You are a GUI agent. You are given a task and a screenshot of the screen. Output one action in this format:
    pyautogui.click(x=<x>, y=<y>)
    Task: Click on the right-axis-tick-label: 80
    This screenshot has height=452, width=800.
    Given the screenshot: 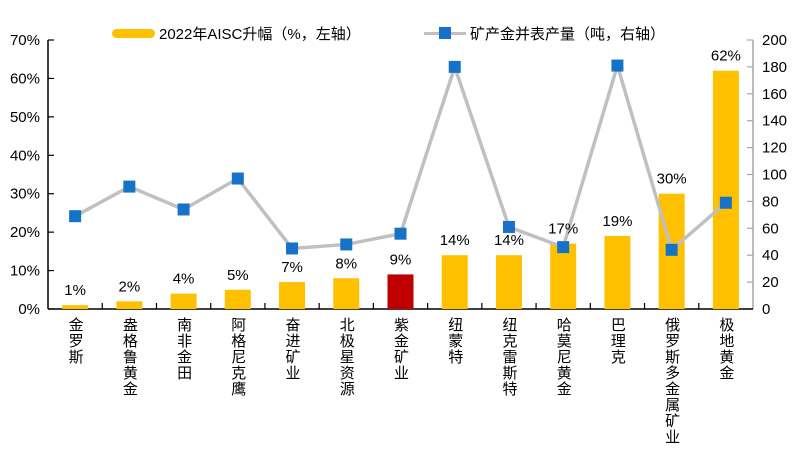 What is the action you would take?
    pyautogui.click(x=770, y=201)
    